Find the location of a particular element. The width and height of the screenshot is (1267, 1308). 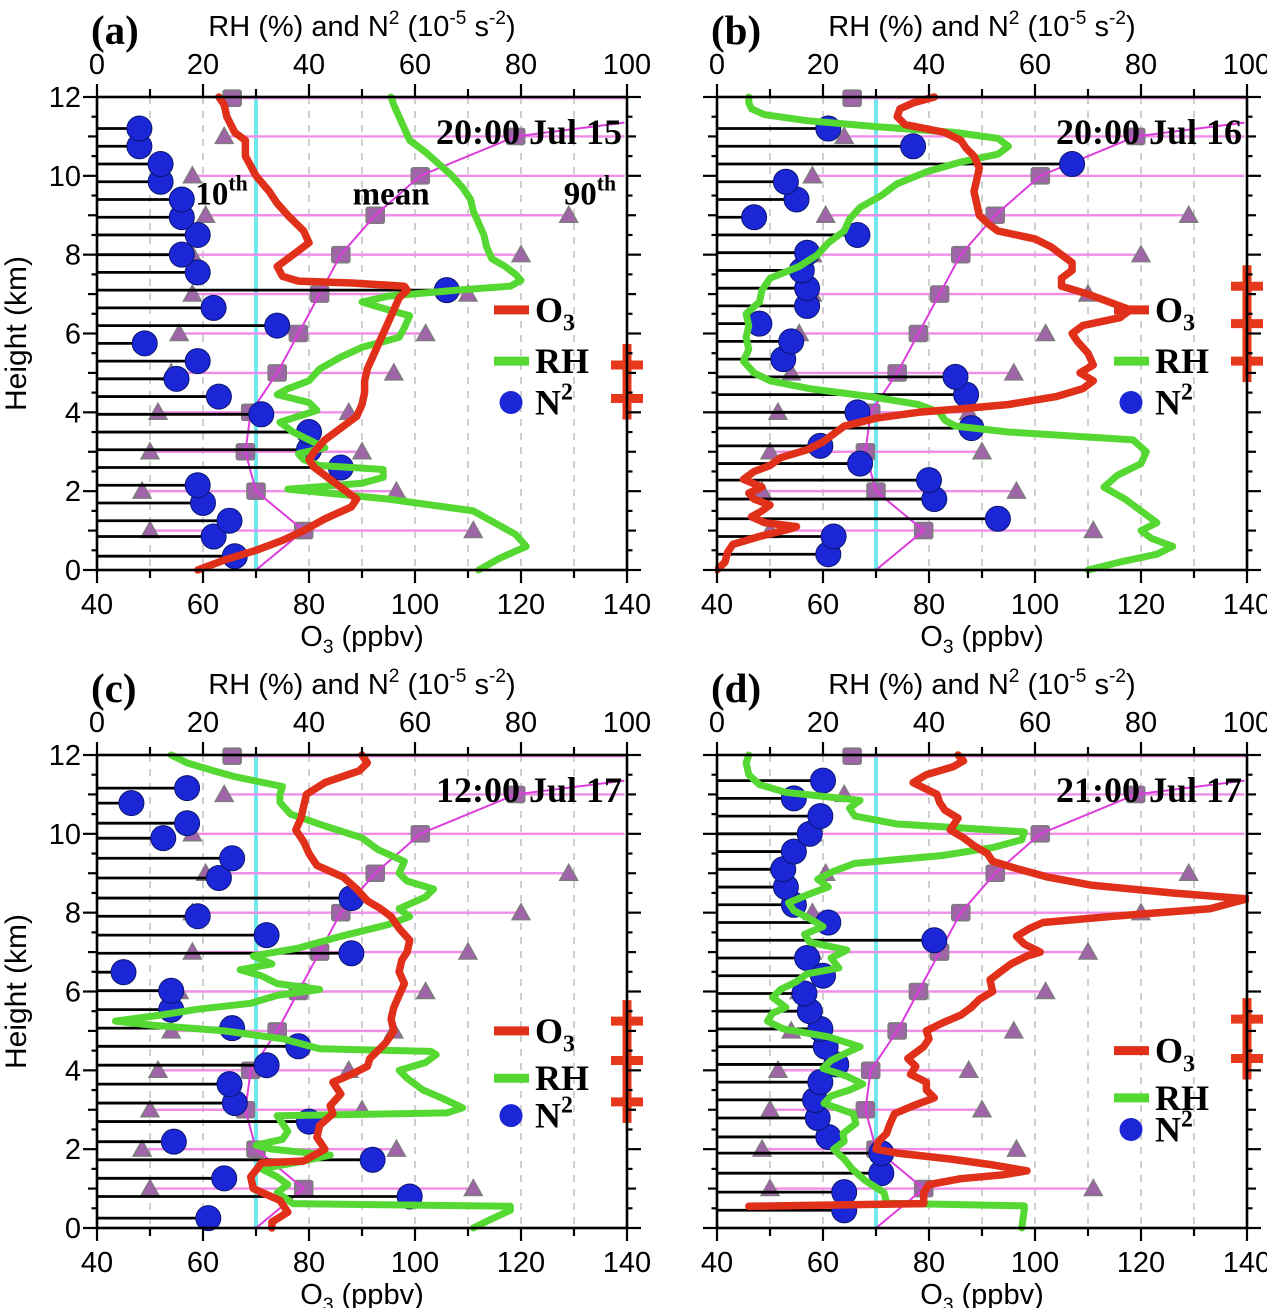

bottom-axis-tick-label: 100 is located at coordinates (1035, 605).